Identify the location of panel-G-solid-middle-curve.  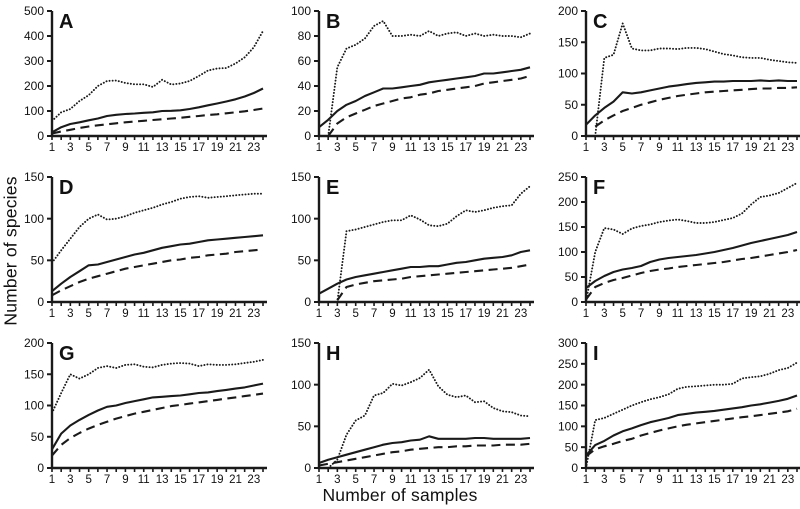
(157, 416).